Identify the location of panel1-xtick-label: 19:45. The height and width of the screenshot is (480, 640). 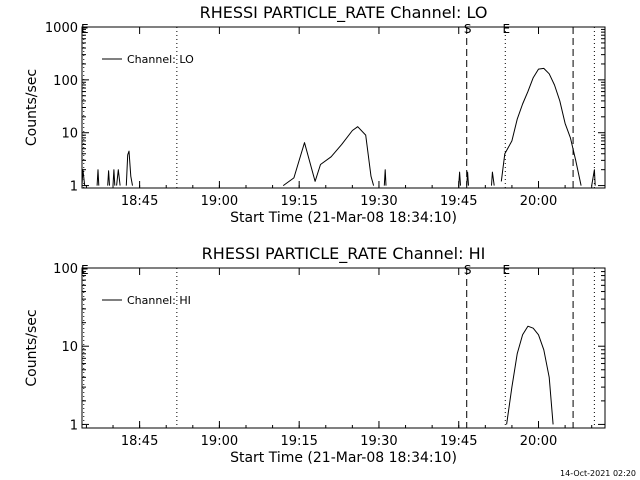
(458, 201).